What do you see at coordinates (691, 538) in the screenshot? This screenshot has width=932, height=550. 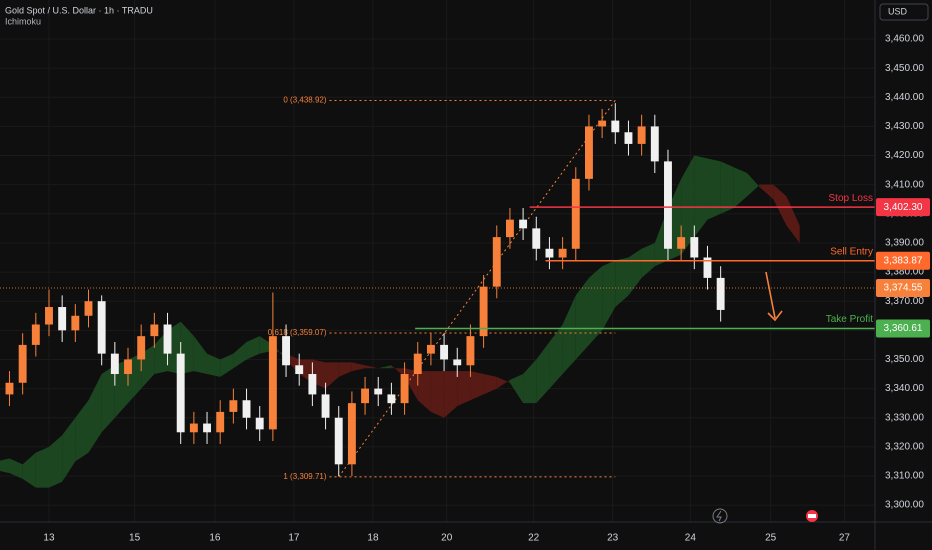 I see `x-tick-label: 24` at bounding box center [691, 538].